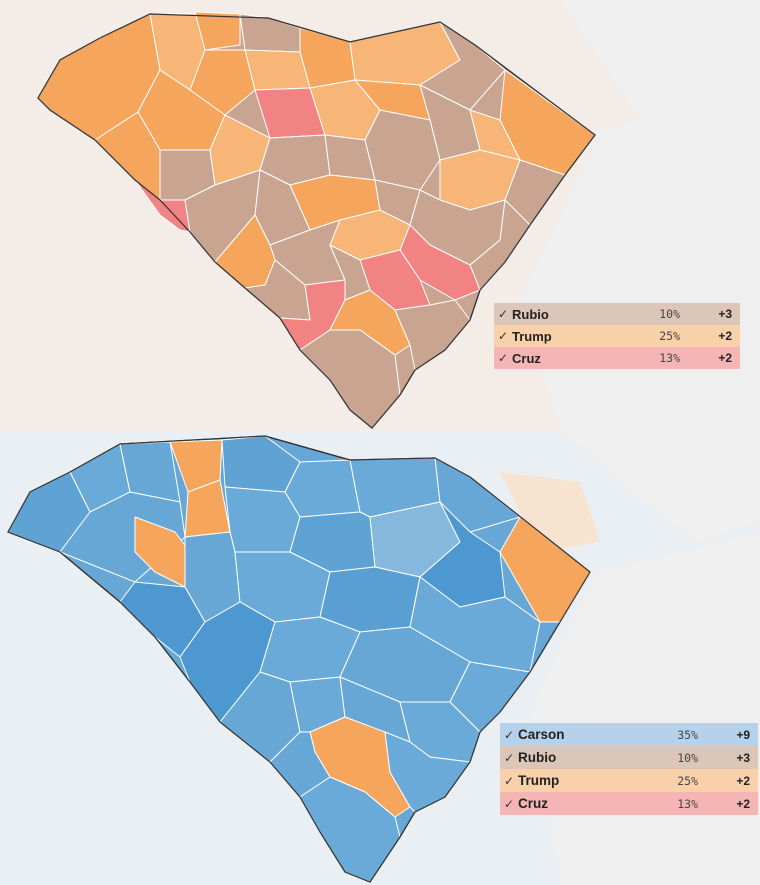  What do you see at coordinates (629, 734) in the screenshot?
I see `legend-row-carson: ✓ Carson 35% +9` at bounding box center [629, 734].